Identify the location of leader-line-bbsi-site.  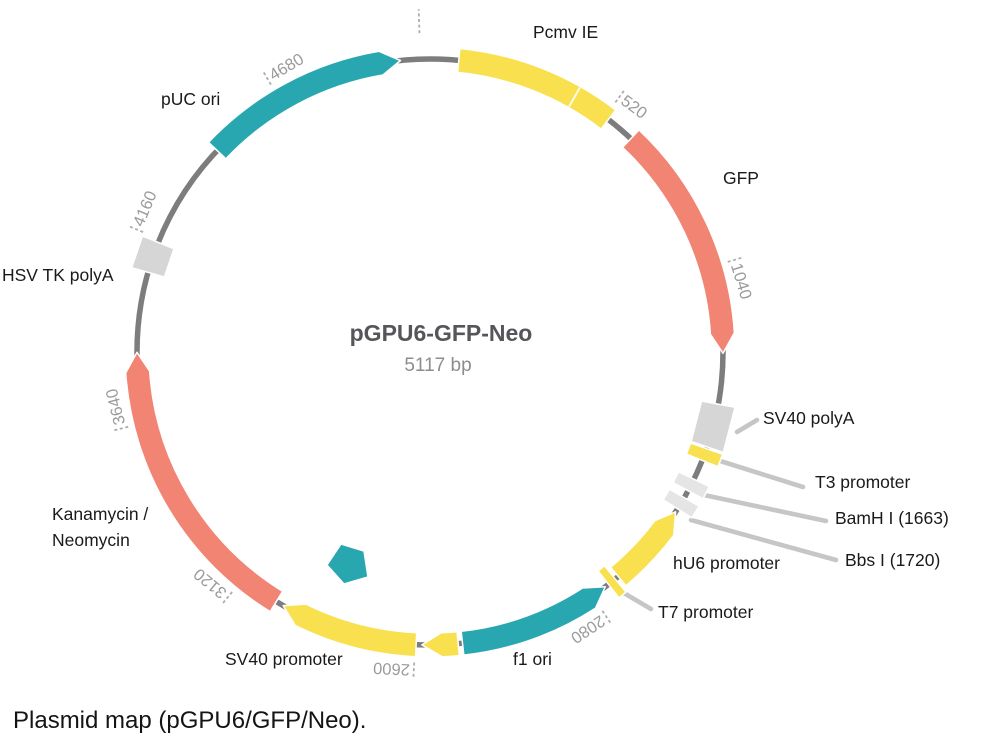
(763, 540).